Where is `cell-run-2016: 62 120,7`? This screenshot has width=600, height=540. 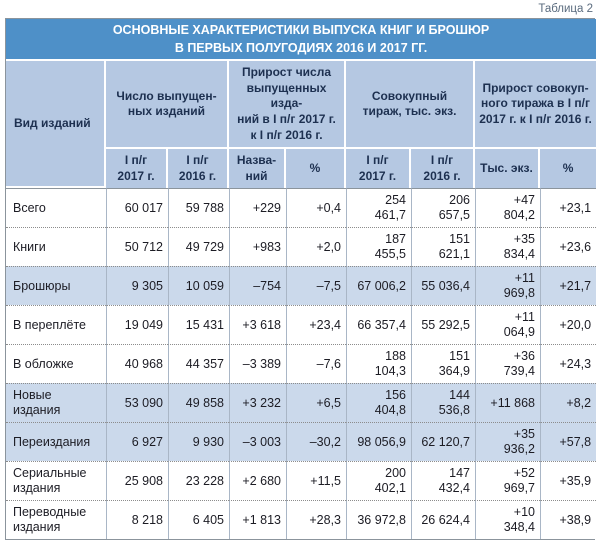 cell-run-2016: 62 120,7 is located at coordinates (443, 442).